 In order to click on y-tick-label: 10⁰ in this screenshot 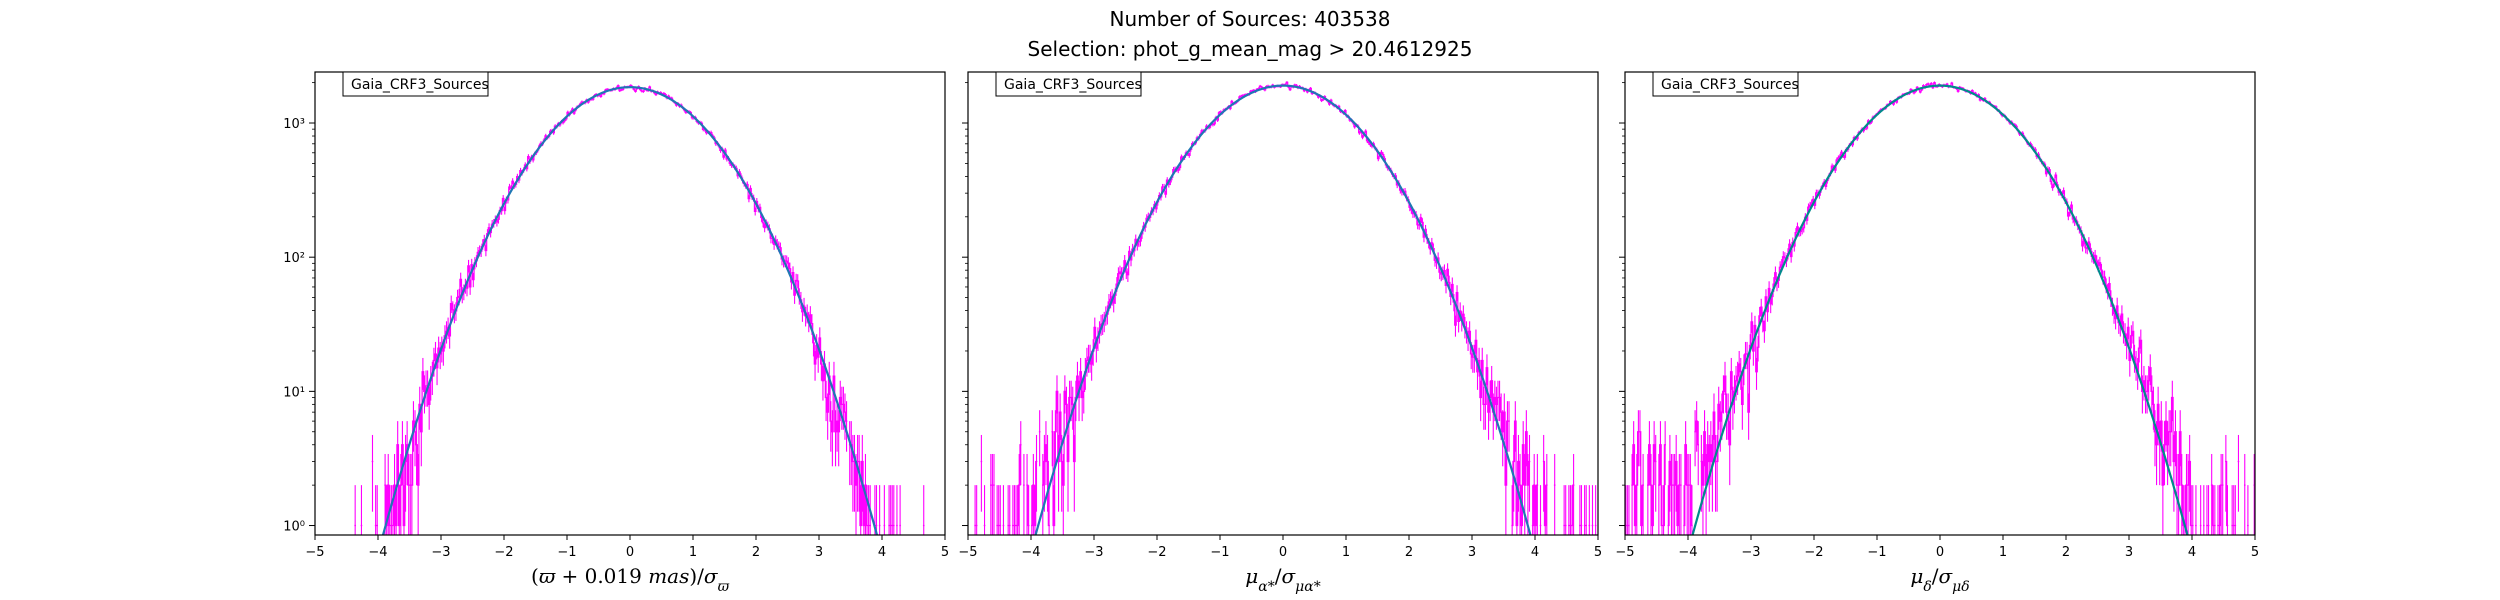, I will do `click(294, 527)`.